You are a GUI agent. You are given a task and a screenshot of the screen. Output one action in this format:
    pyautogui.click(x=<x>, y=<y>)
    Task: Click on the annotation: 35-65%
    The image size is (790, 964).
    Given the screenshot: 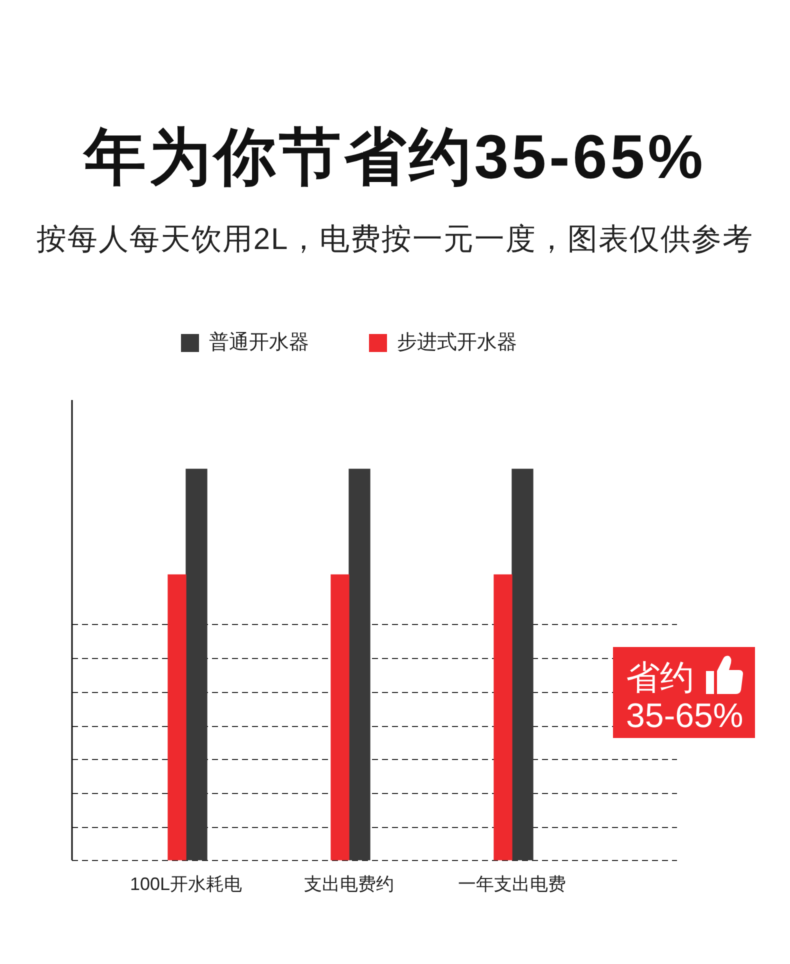 What is the action you would take?
    pyautogui.click(x=685, y=716)
    